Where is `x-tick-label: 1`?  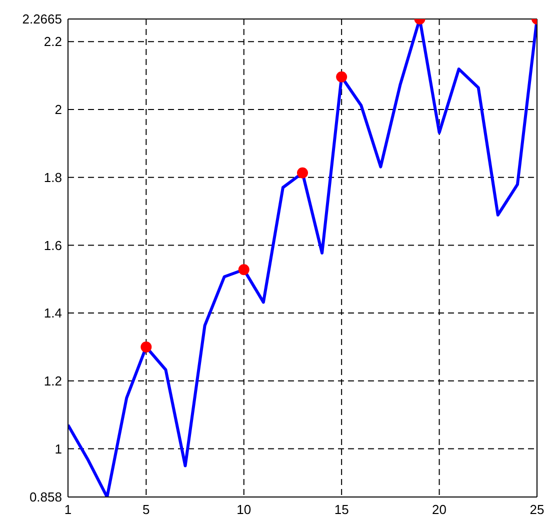 x-tick-label: 1 is located at coordinates (68, 510).